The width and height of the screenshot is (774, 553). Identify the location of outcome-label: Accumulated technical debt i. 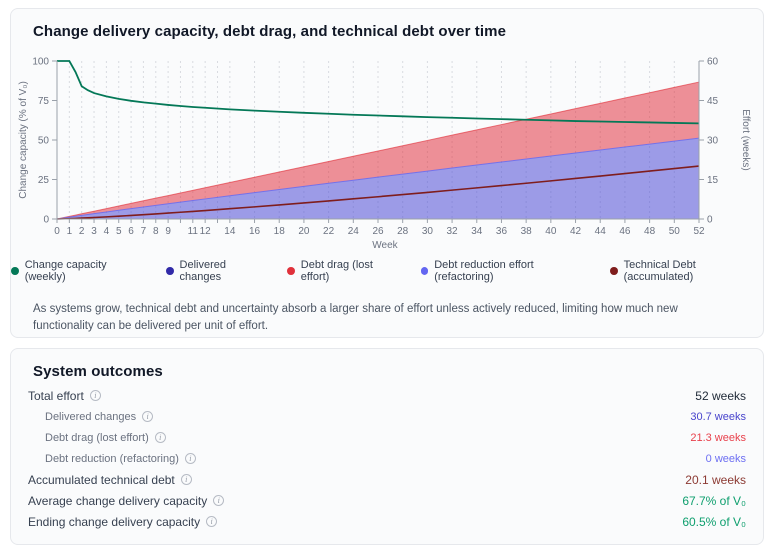
(110, 480).